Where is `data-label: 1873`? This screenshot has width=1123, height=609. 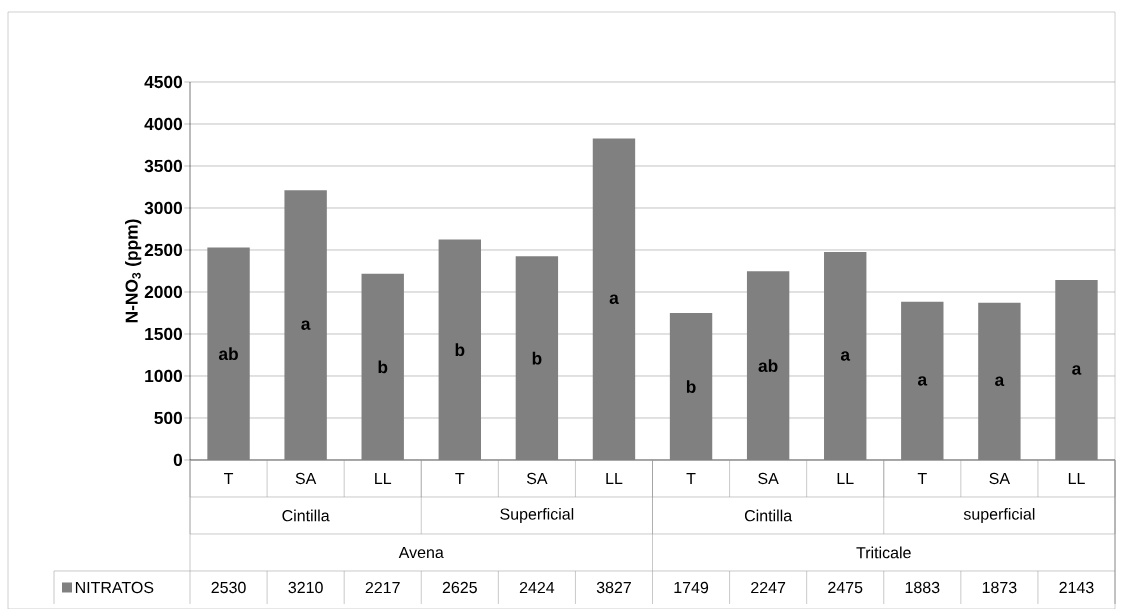
data-label: 1873 is located at coordinates (999, 587).